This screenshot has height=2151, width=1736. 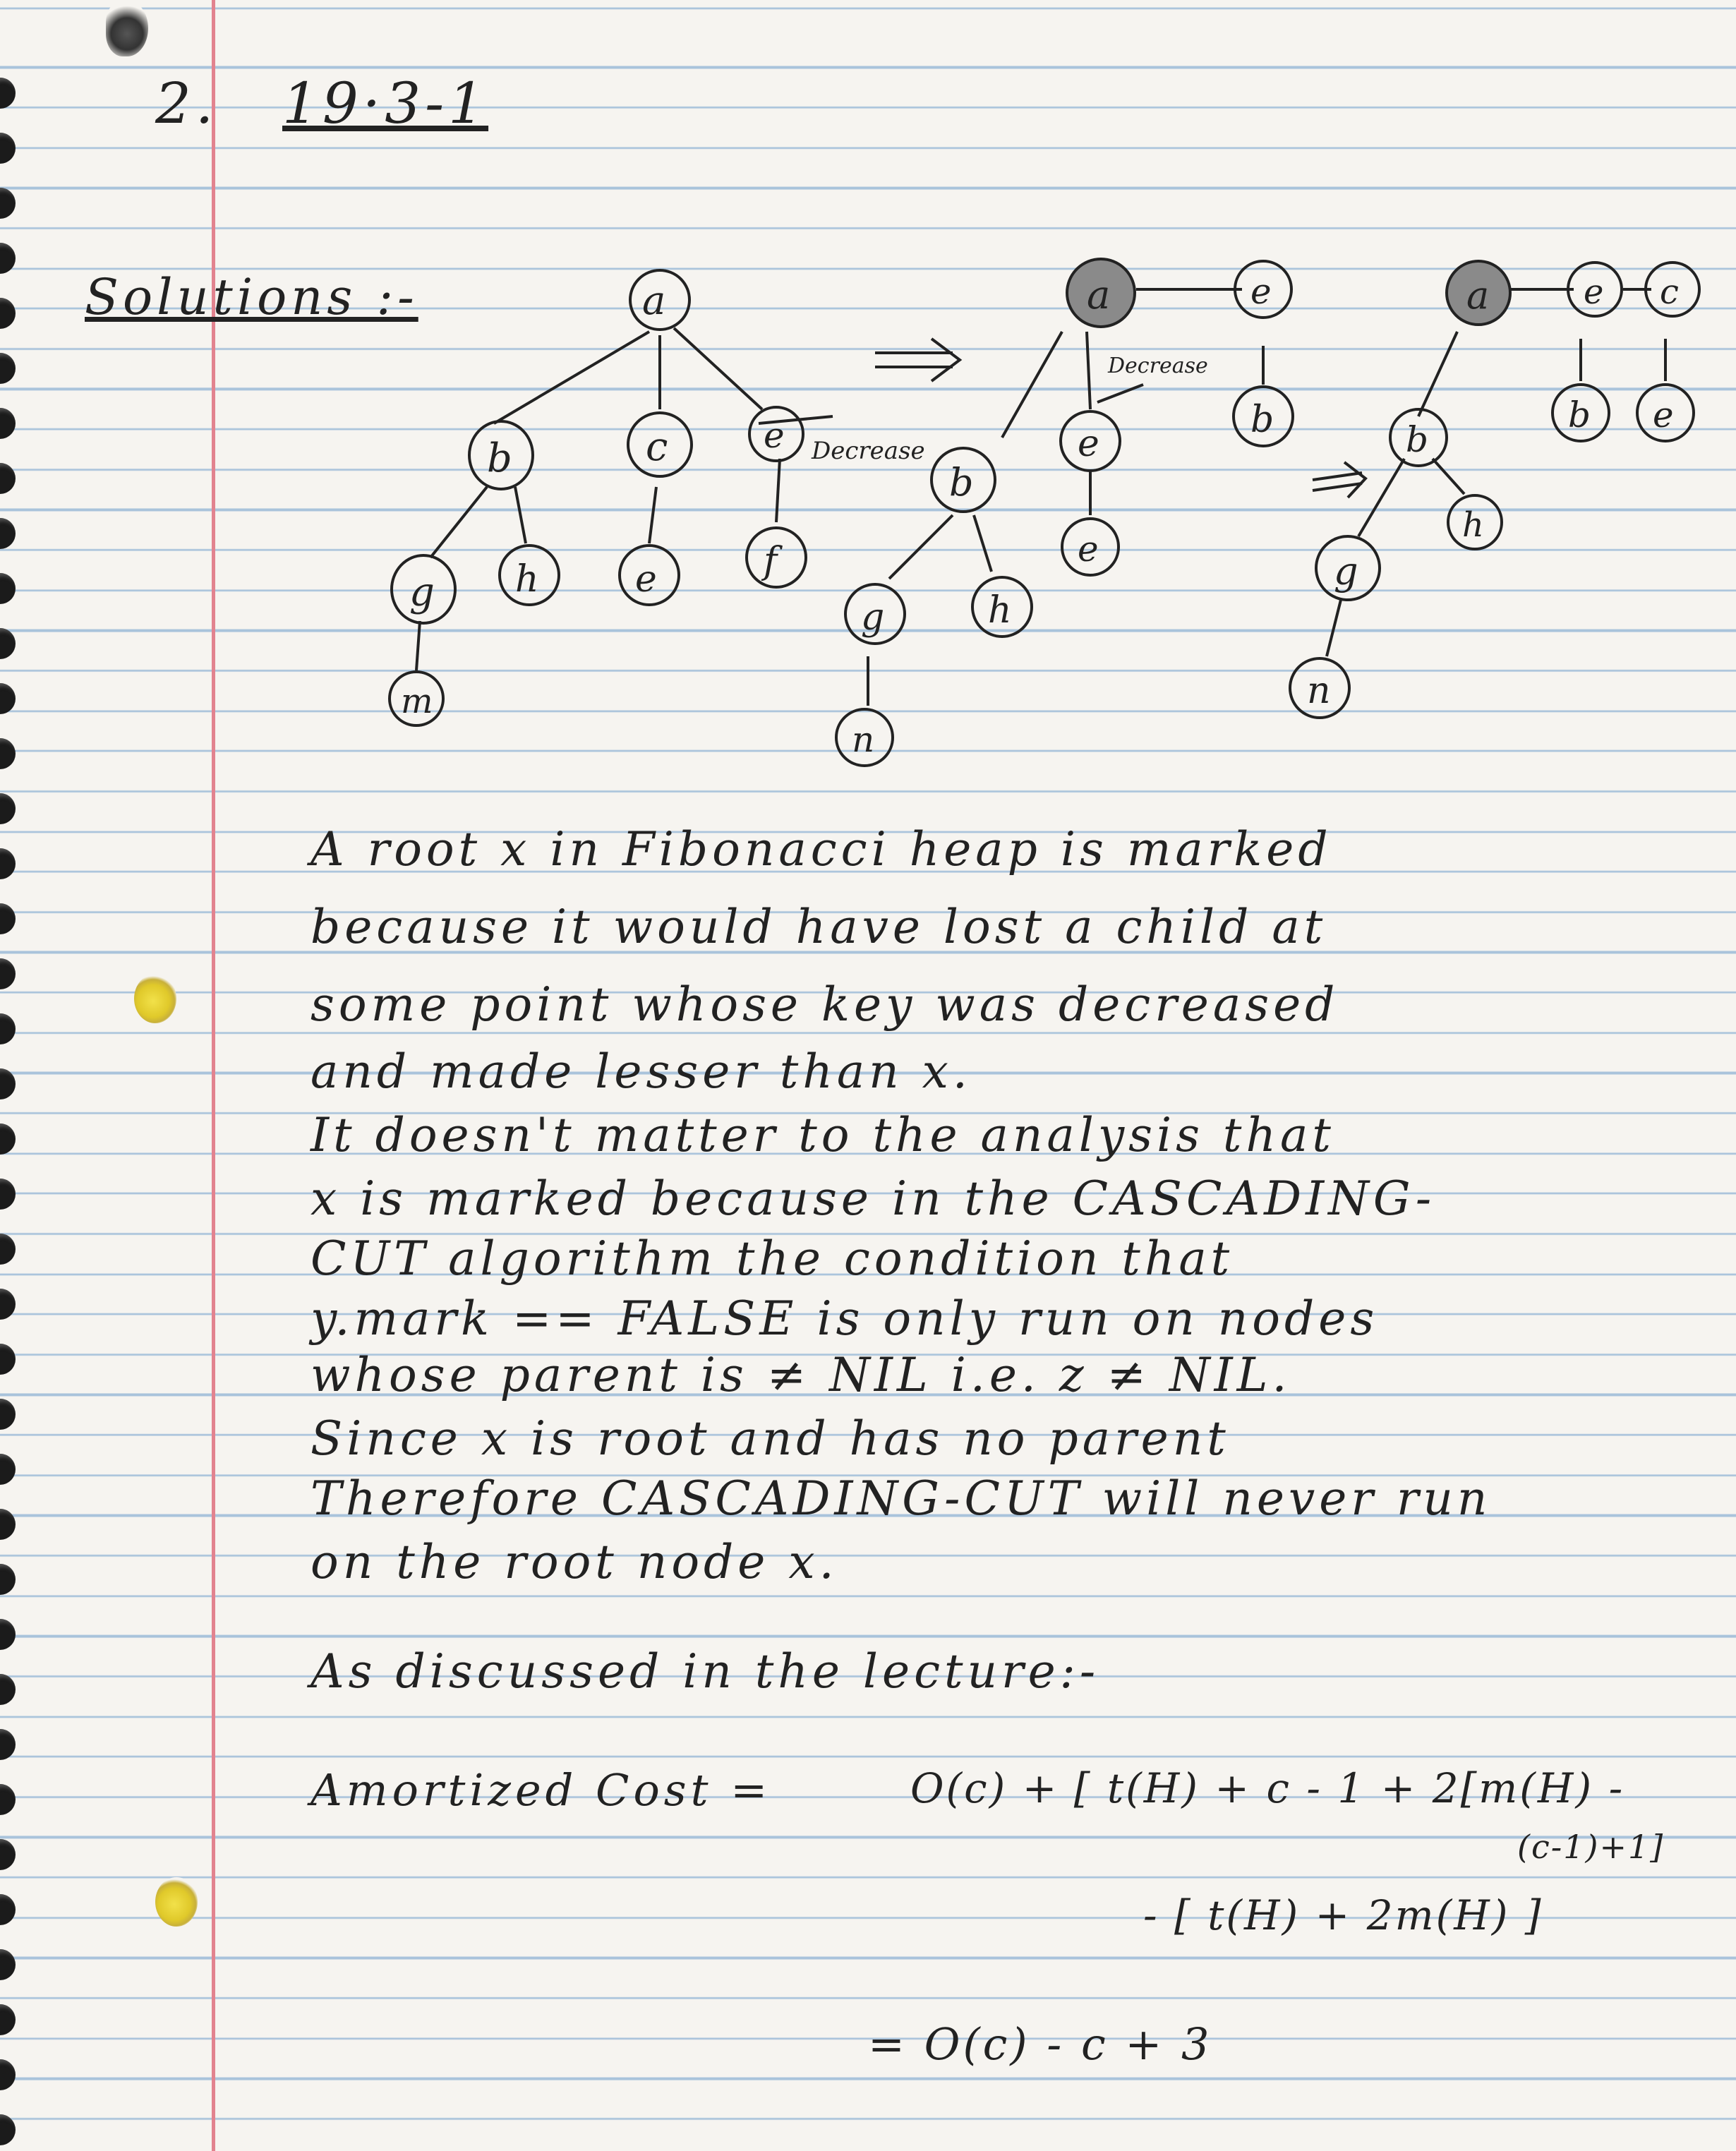 What do you see at coordinates (186, 103) in the screenshot?
I see `problem-number: 2.` at bounding box center [186, 103].